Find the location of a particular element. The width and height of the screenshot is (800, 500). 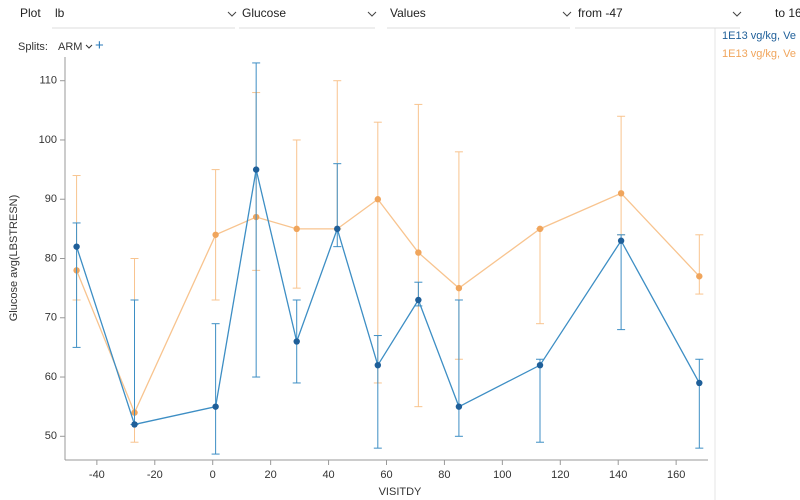

y-tick-label: 90 is located at coordinates (51, 199).